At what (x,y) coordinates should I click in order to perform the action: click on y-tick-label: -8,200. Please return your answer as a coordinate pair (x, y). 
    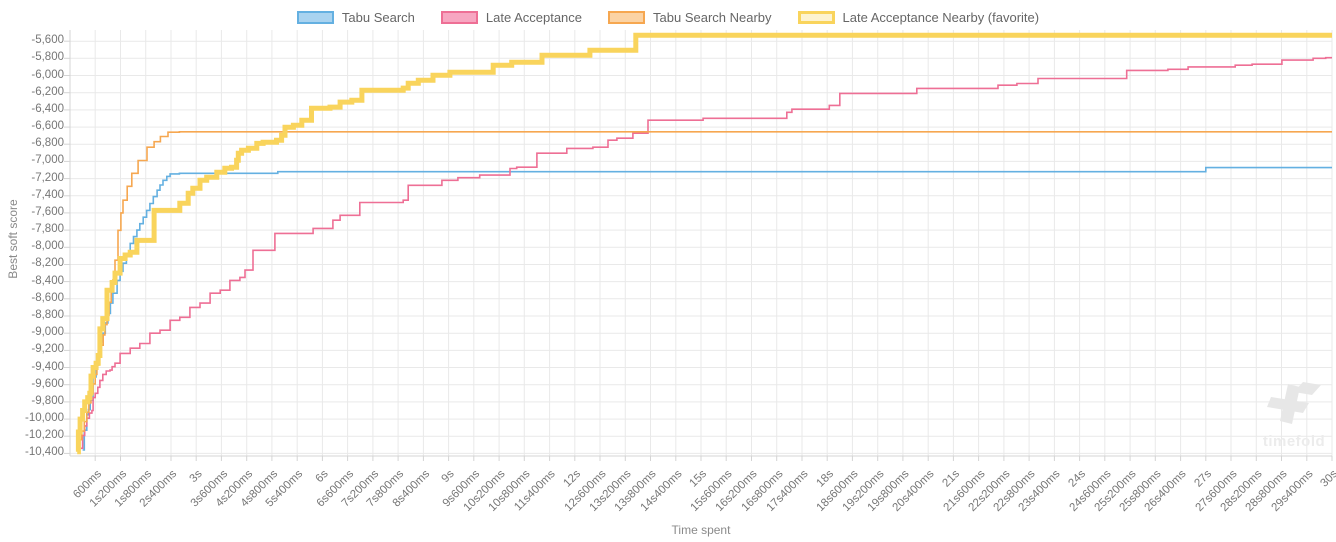
    Looking at the image, I should click on (47, 263).